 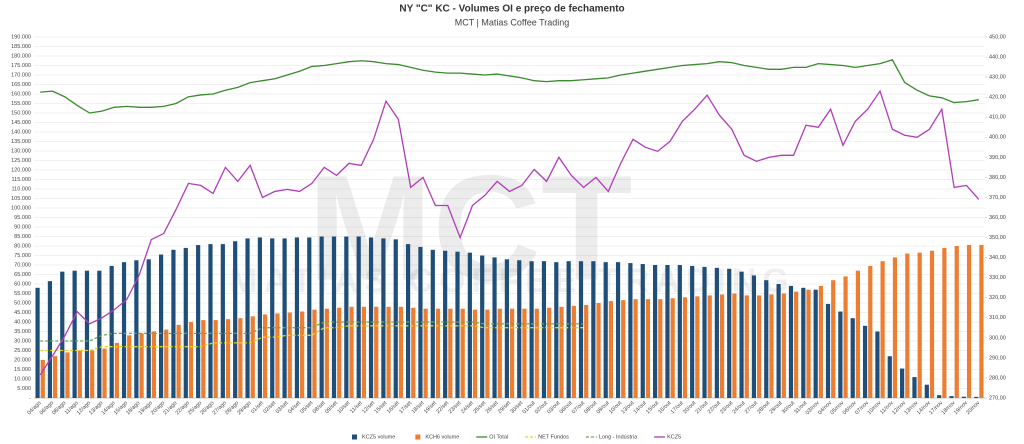 What do you see at coordinates (997, 298) in the screenshot?
I see `y2-tick-label: 320,00` at bounding box center [997, 298].